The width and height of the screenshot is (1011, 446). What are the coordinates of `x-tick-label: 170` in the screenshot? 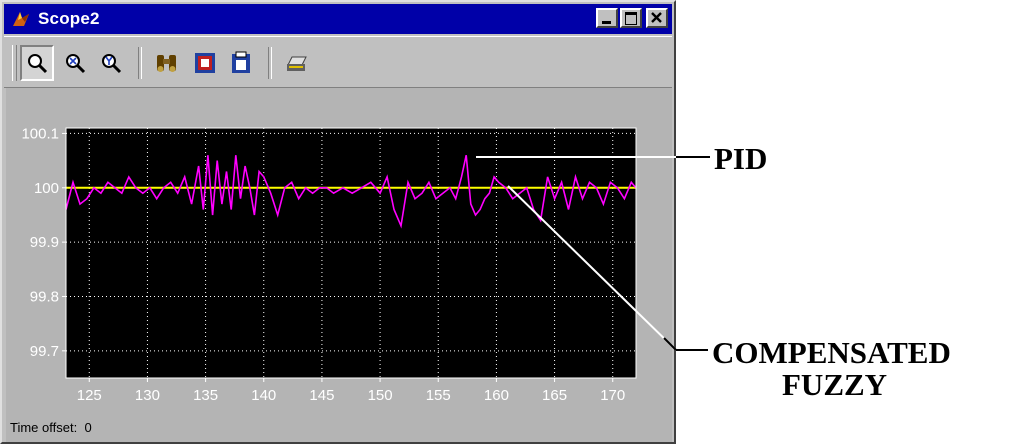 It's located at (612, 395).